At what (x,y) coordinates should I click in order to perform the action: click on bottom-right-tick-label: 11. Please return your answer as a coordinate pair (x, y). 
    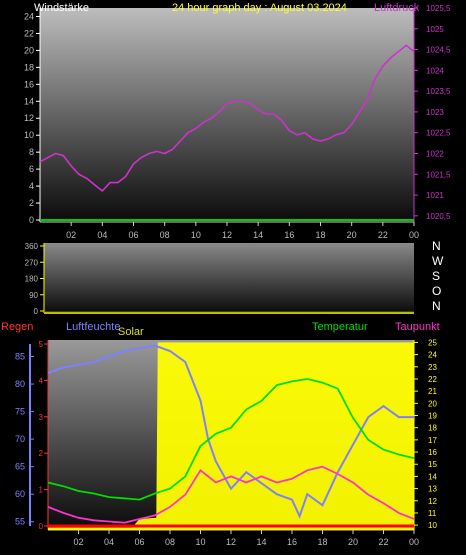
    Looking at the image, I should click on (432, 513).